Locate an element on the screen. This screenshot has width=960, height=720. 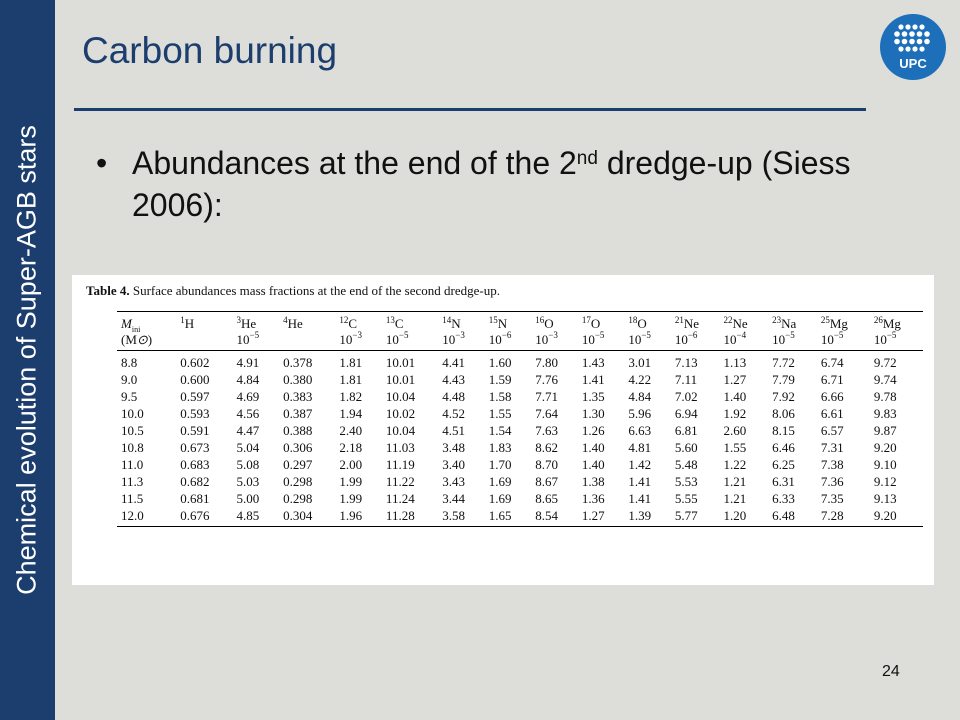
table-cell: 10.04 is located at coordinates (400, 396).